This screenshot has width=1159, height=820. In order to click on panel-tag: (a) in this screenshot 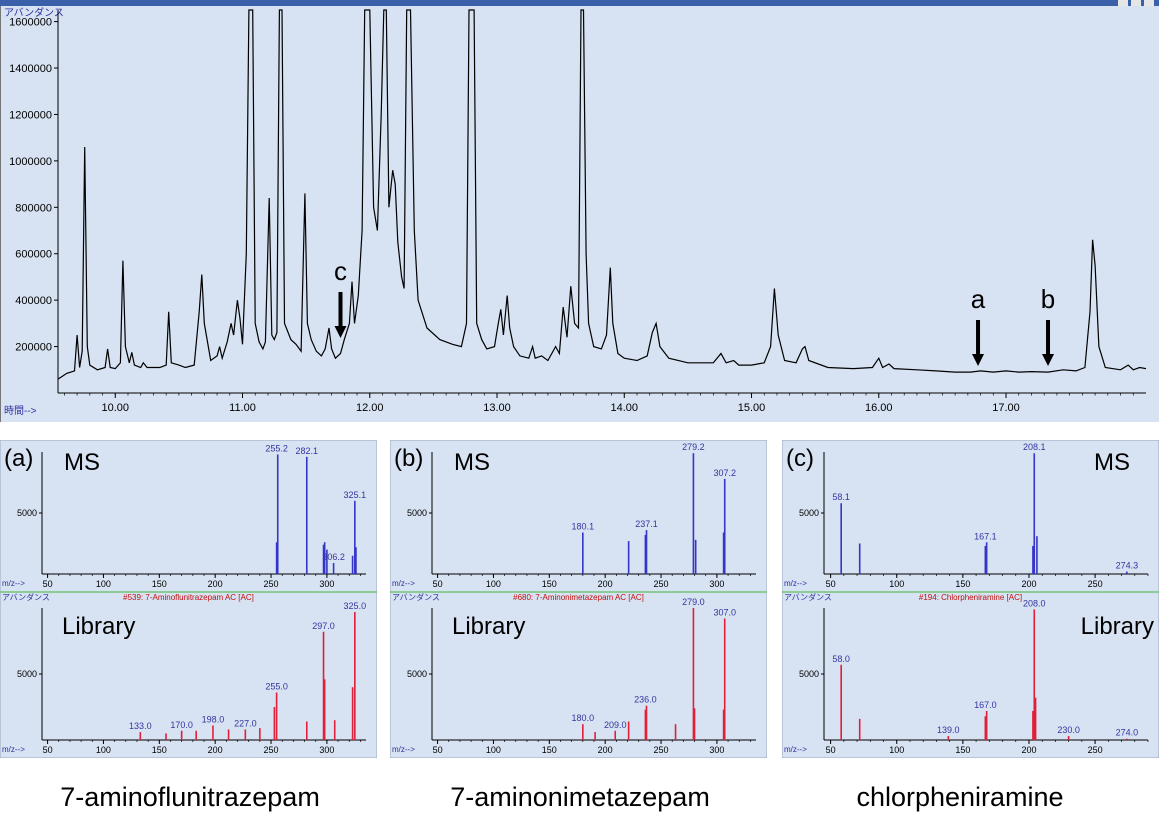, I will do `click(18, 458)`.